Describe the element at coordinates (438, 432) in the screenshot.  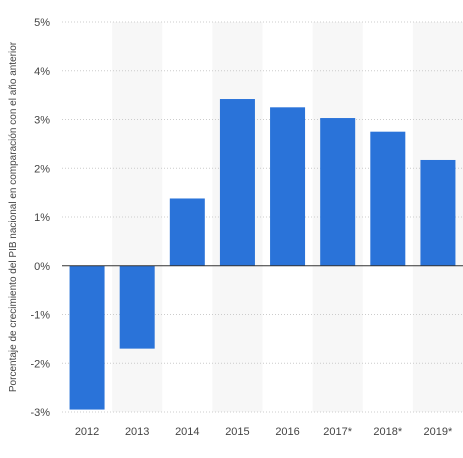
I see `x-tick-label: 2019*` at that location.